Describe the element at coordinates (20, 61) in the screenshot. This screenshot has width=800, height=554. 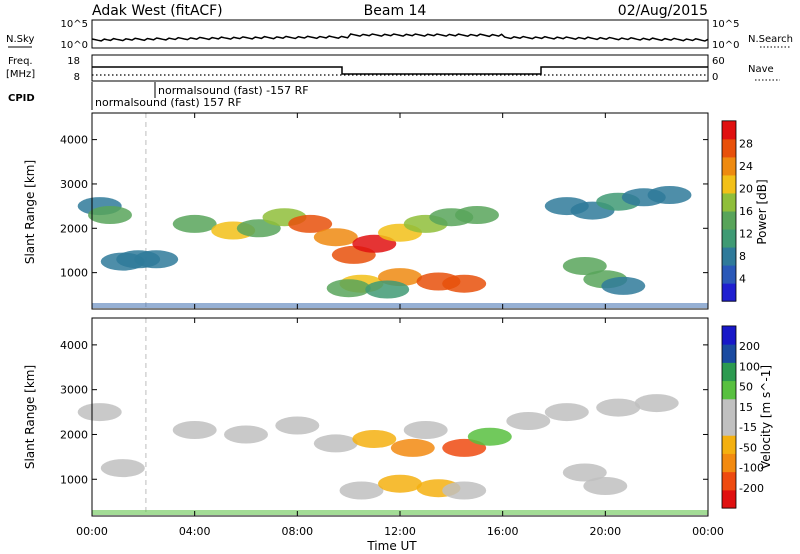
I see `freq-label: Freq.` at that location.